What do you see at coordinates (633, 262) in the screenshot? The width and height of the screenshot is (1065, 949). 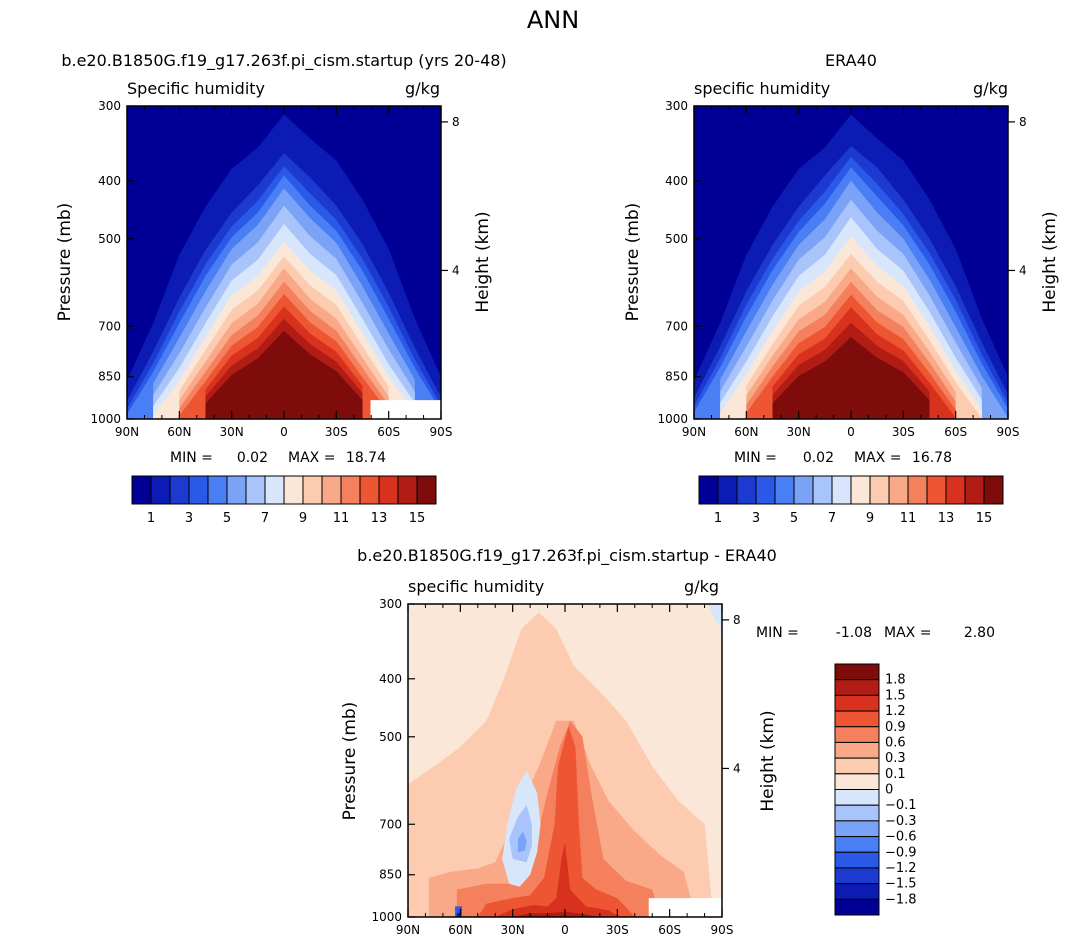 I see `panel-obs-ylabel: Pressure (mb)` at bounding box center [633, 262].